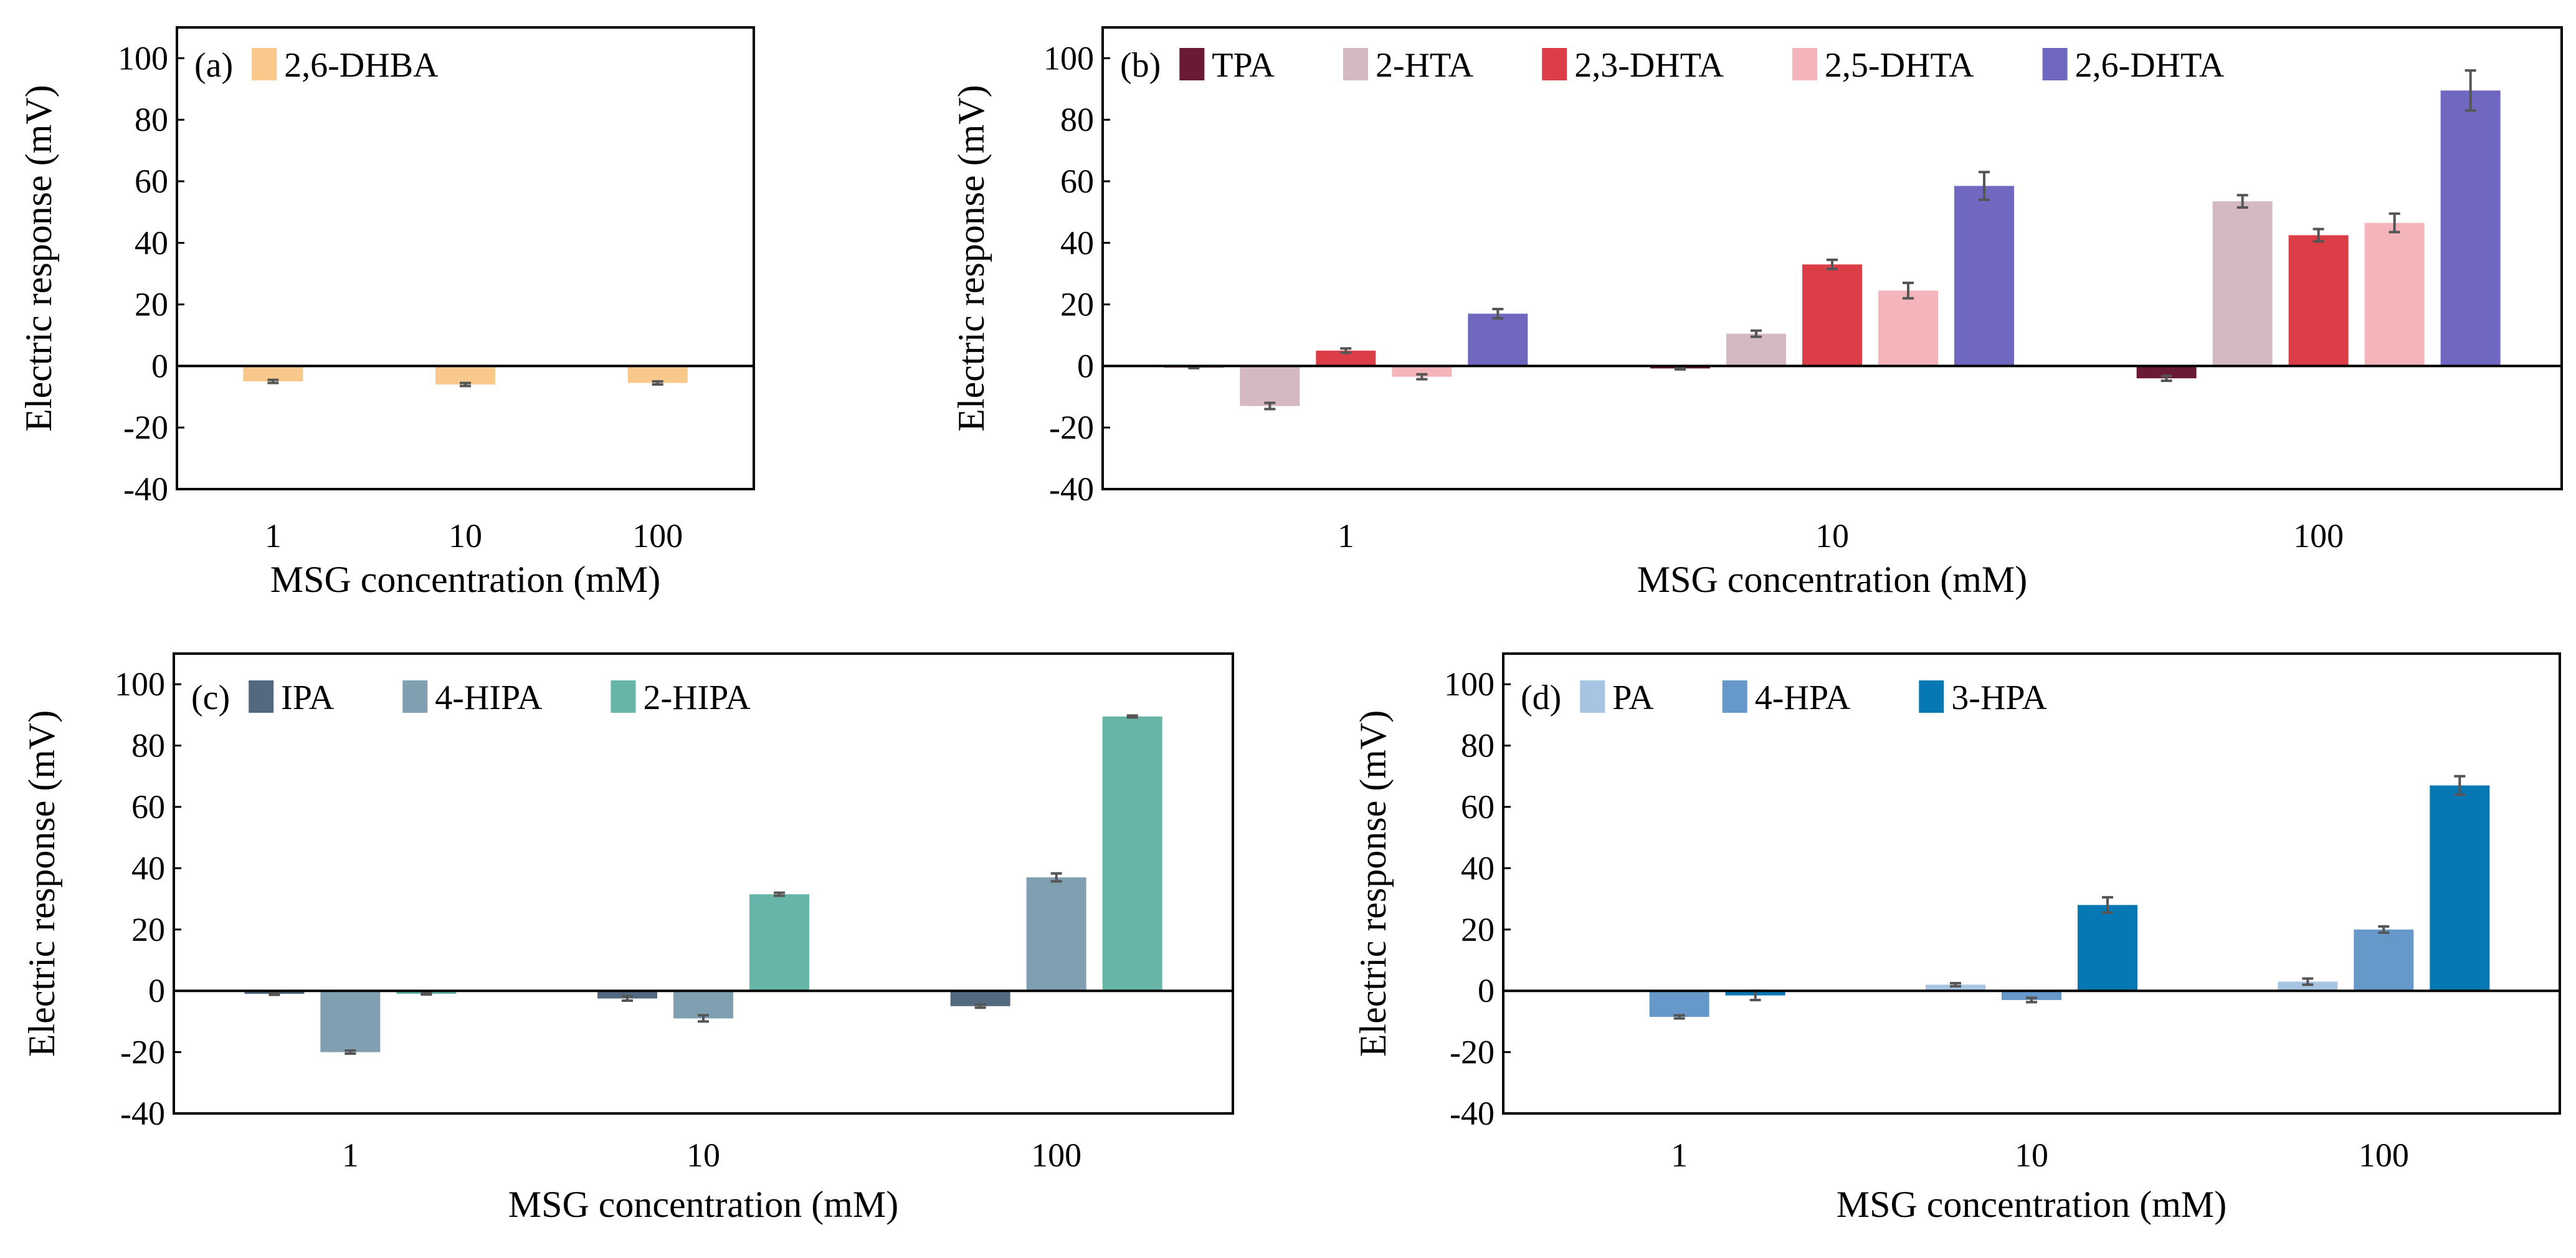 This screenshot has width=2576, height=1258. Describe the element at coordinates (159, 365) in the screenshot. I see `y-tick-label: 0` at that location.